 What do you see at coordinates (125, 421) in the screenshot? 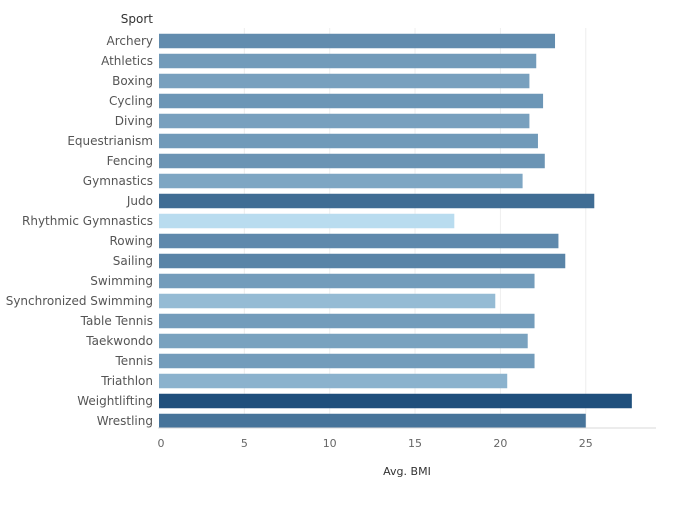
I see `category-label: Wrestling` at bounding box center [125, 421].